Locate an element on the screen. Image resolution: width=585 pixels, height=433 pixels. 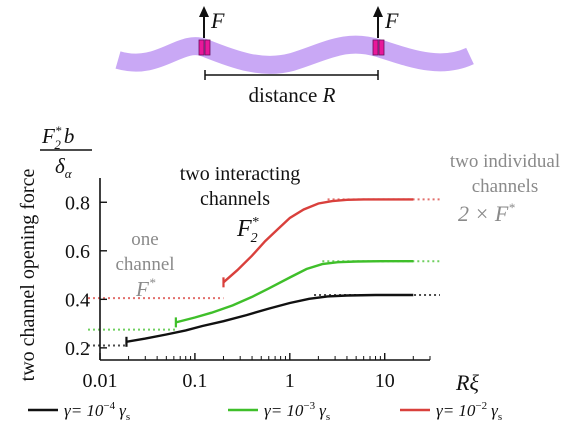
annotation-interacting-line2: channels is located at coordinates (235, 199).